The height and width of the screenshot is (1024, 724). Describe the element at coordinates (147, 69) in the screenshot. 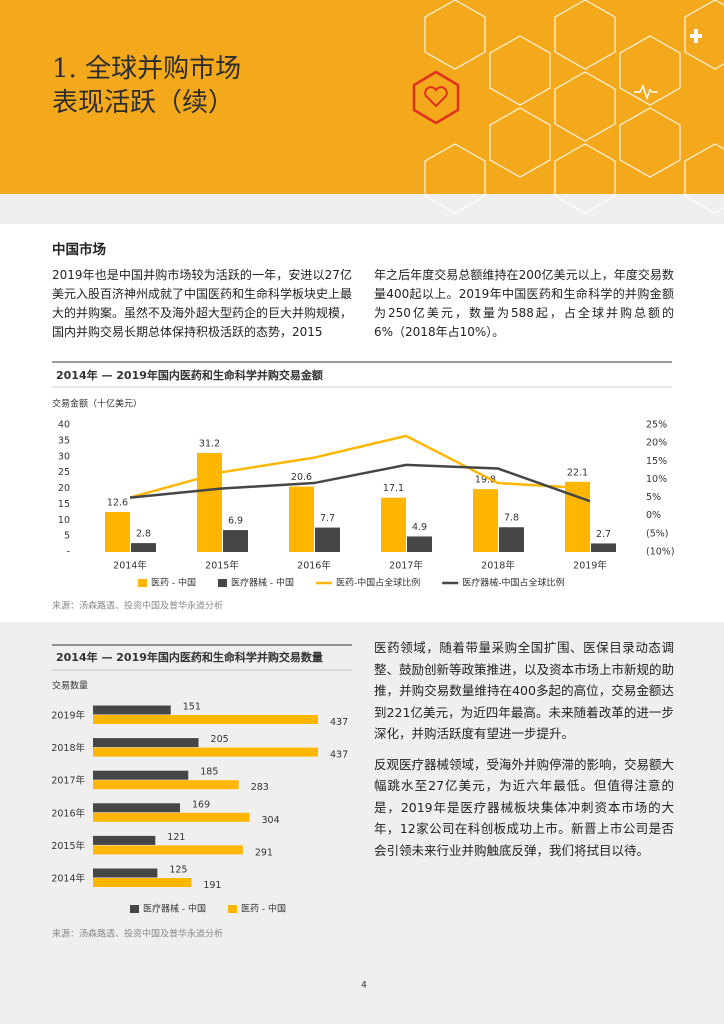

I see `title-line: 1. 全球并购市场` at that location.